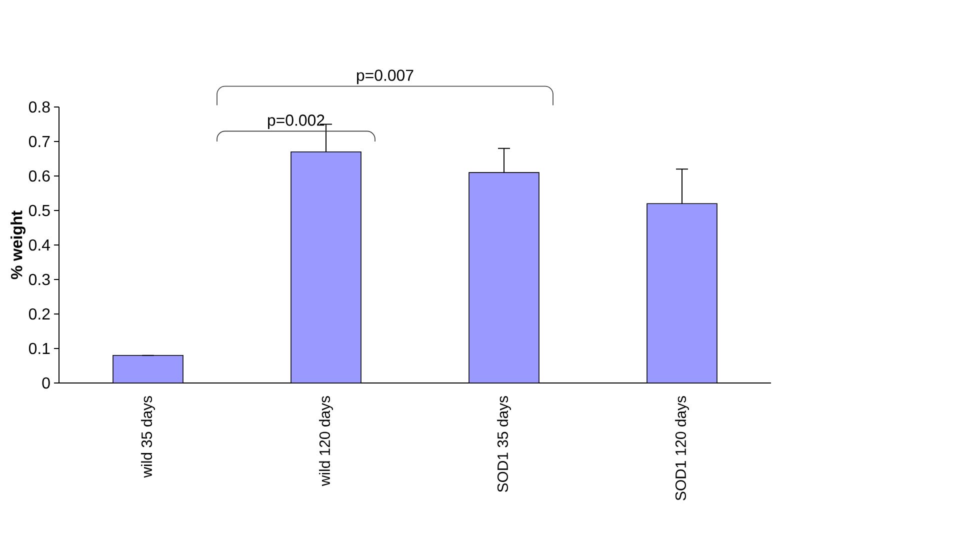  What do you see at coordinates (39, 107) in the screenshot?
I see `y-tick-label: 0.8` at bounding box center [39, 107].